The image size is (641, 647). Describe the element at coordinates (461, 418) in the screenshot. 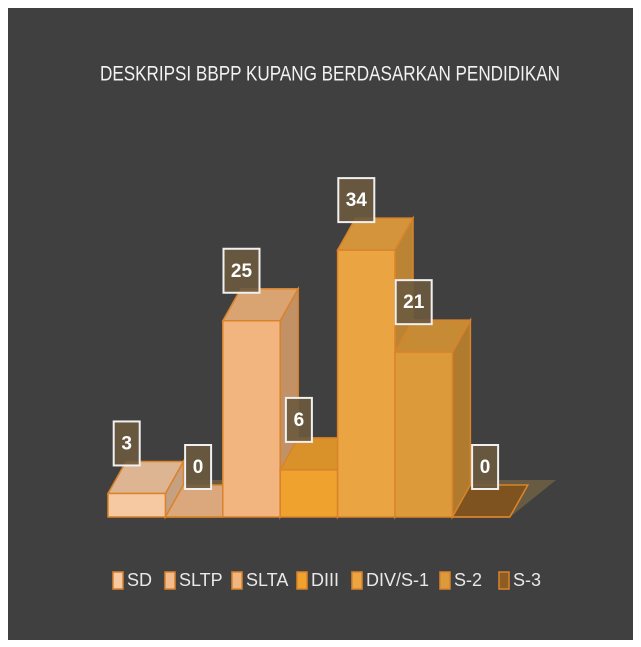

I see `bar-side` at that location.